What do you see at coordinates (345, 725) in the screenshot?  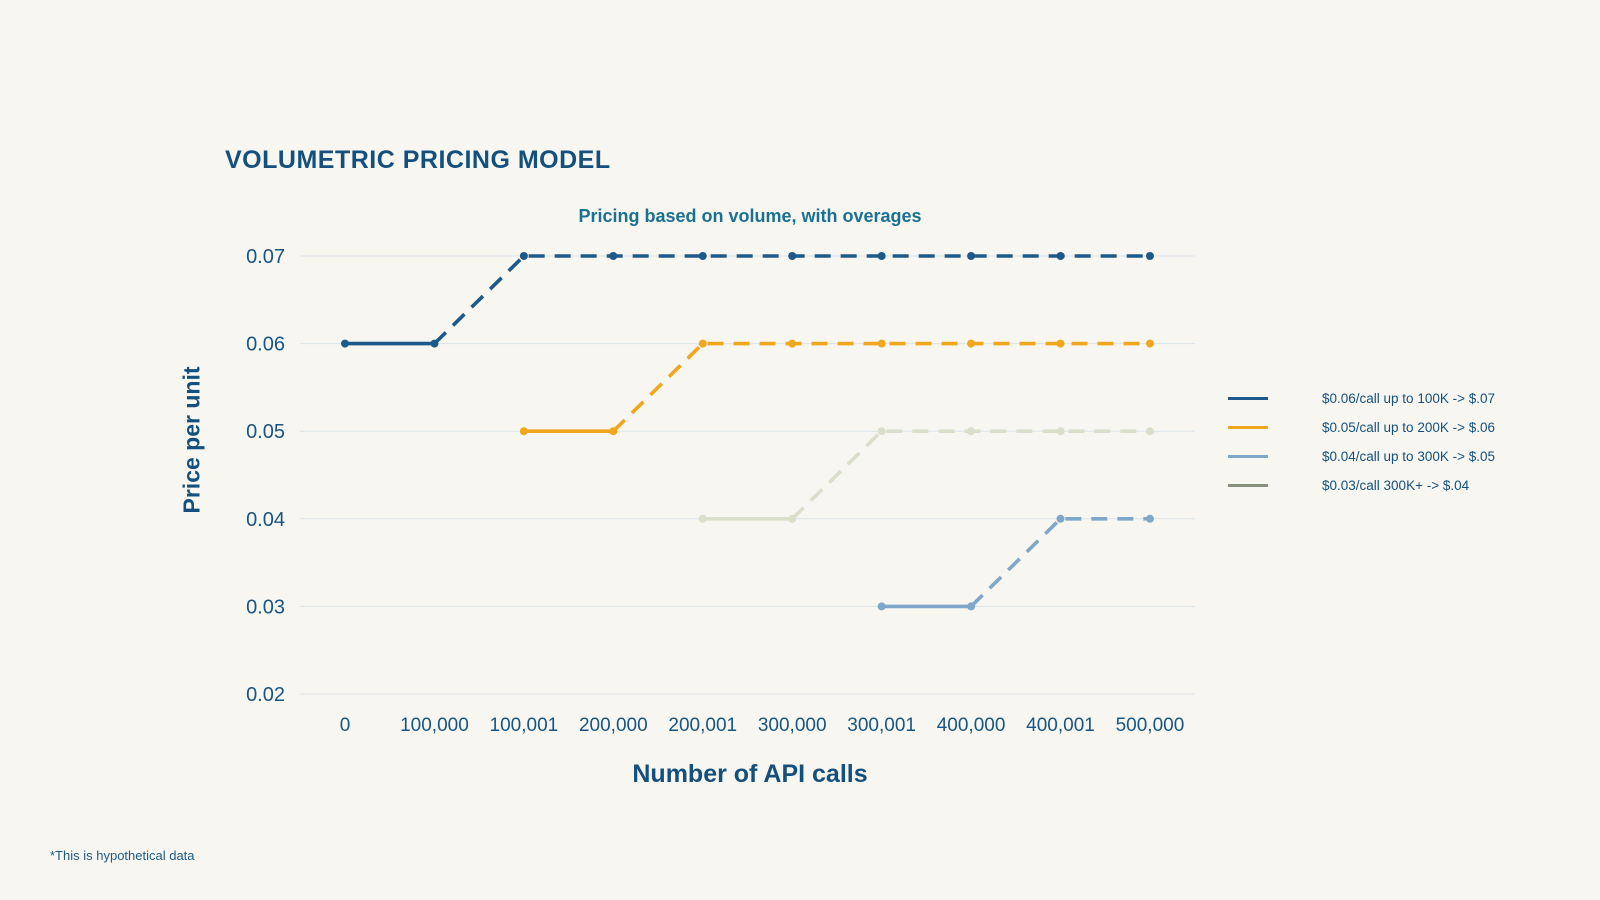 I see `x-tick-label: 0` at bounding box center [345, 725].